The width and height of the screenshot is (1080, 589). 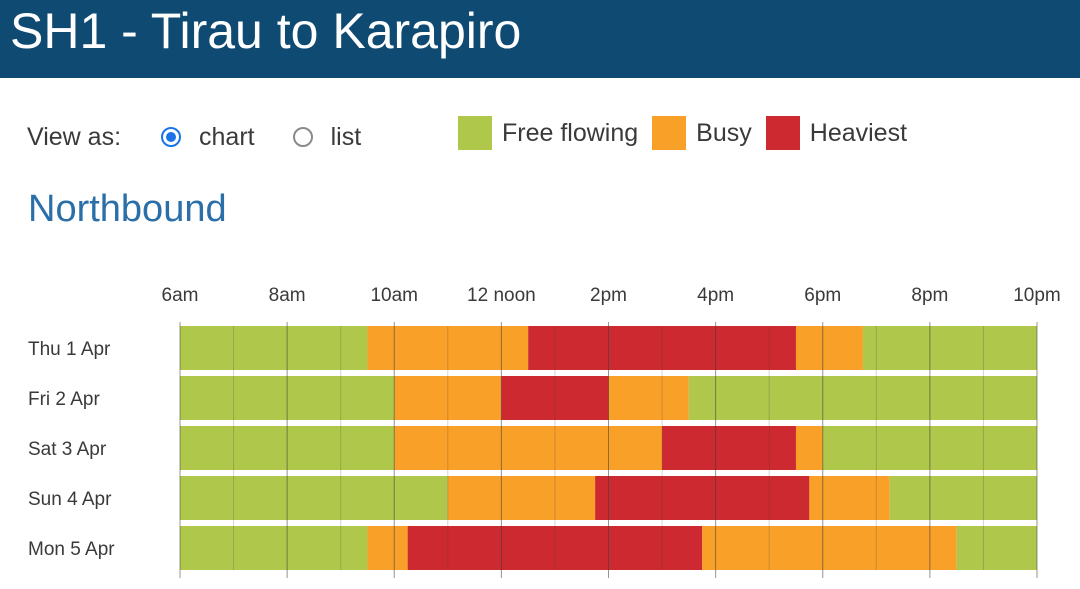 I want to click on legend-label: Busy, so click(x=724, y=132).